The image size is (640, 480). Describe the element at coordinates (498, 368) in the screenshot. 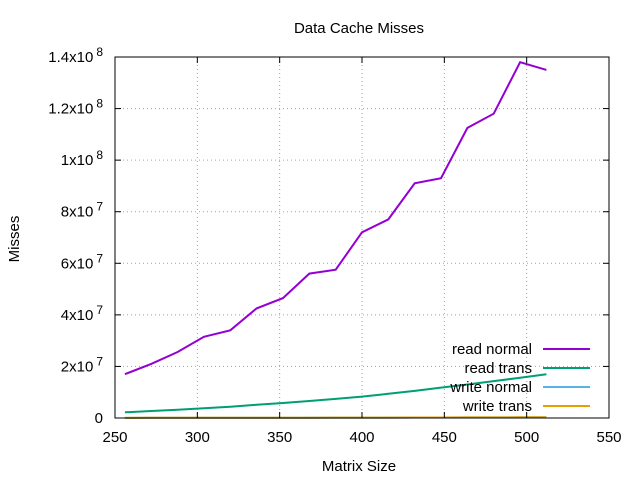

I see `legend-label: read trans` at that location.